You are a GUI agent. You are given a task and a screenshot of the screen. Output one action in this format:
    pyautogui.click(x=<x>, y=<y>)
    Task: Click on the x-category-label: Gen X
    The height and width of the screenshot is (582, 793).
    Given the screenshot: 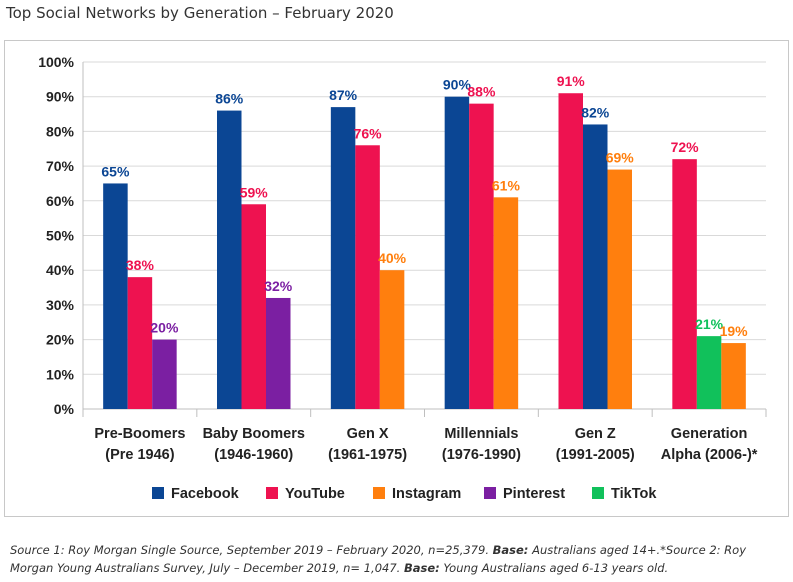 What is the action you would take?
    pyautogui.click(x=368, y=434)
    